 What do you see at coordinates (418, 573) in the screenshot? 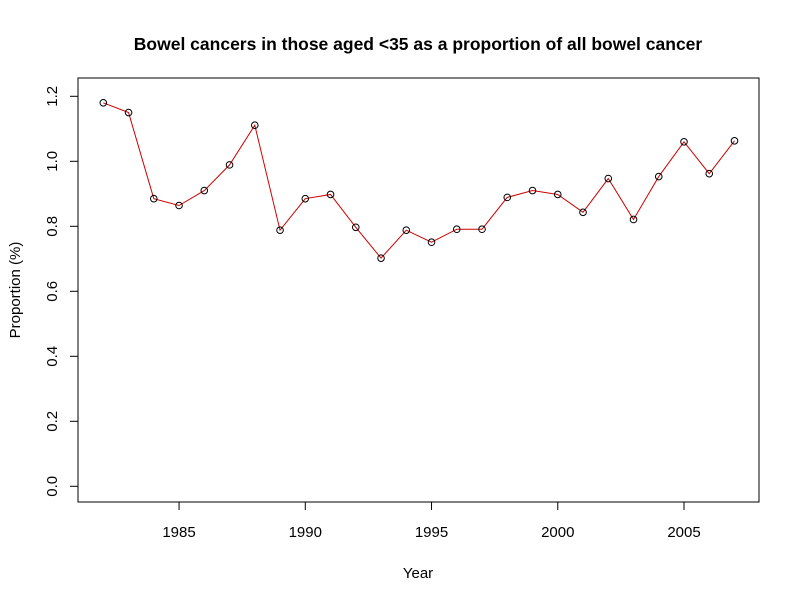
I see `x-axis-label: Year` at bounding box center [418, 573].